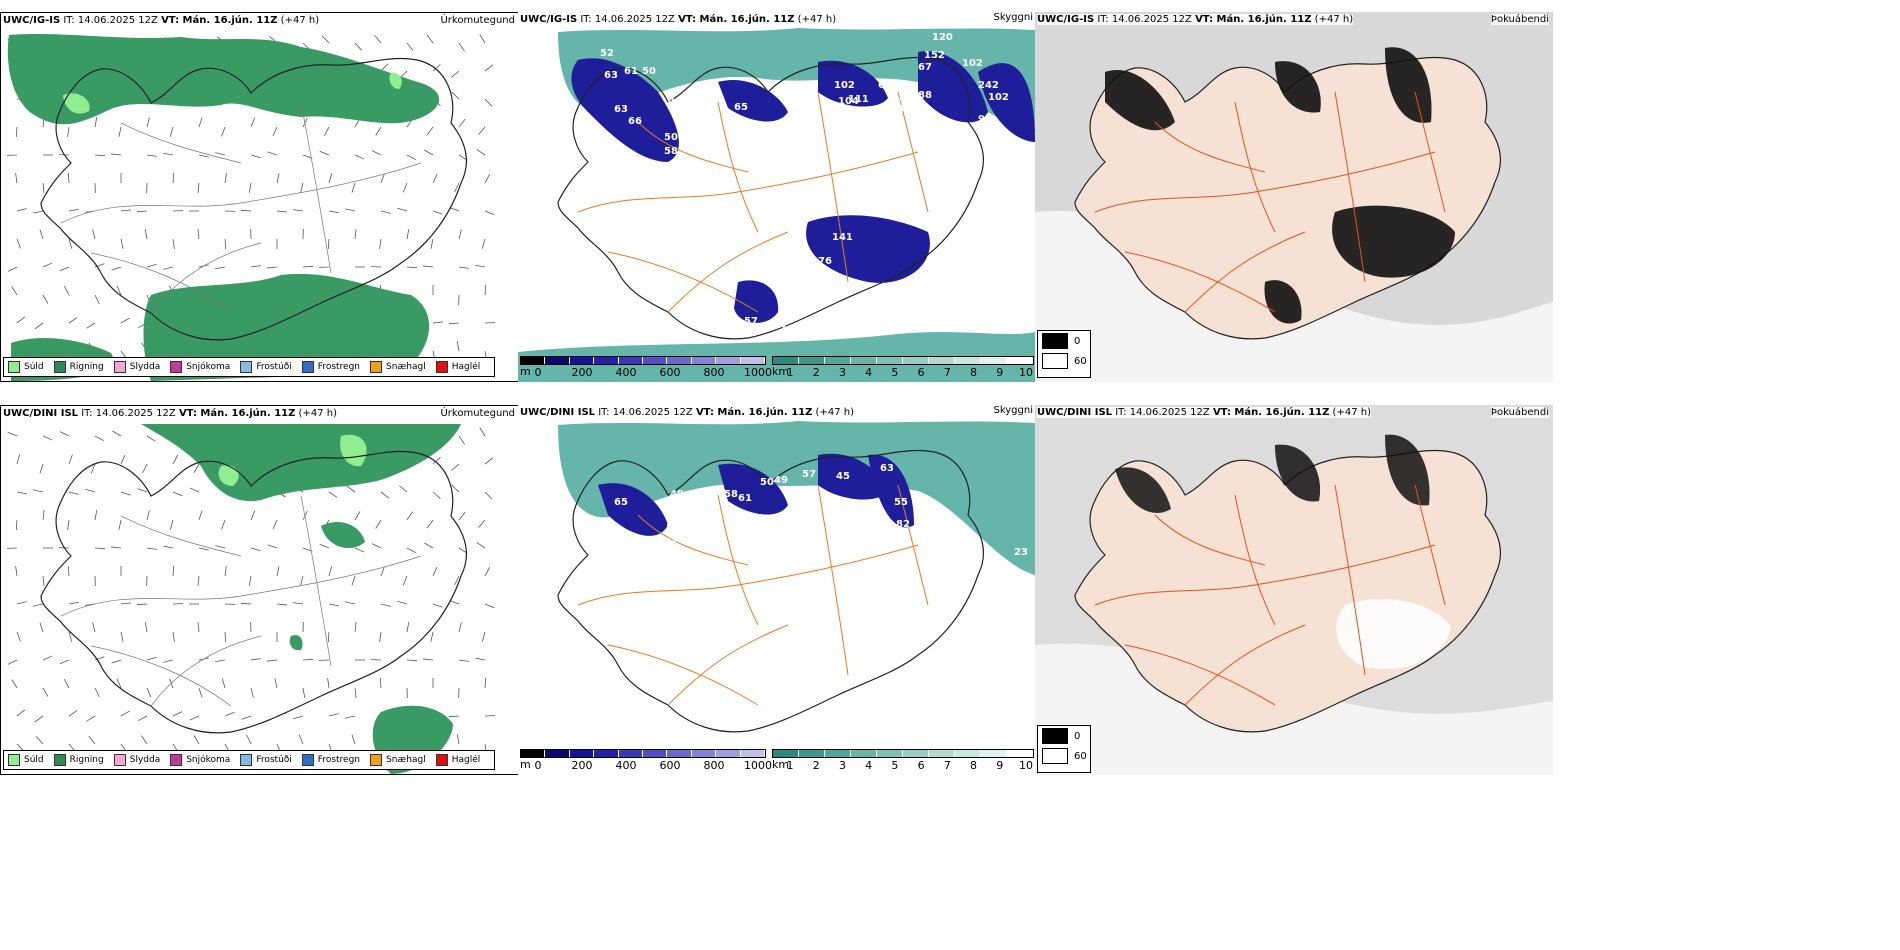 The image size is (1900, 950). Describe the element at coordinates (1026, 372) in the screenshot. I see `scale-tick-label: 10` at that location.